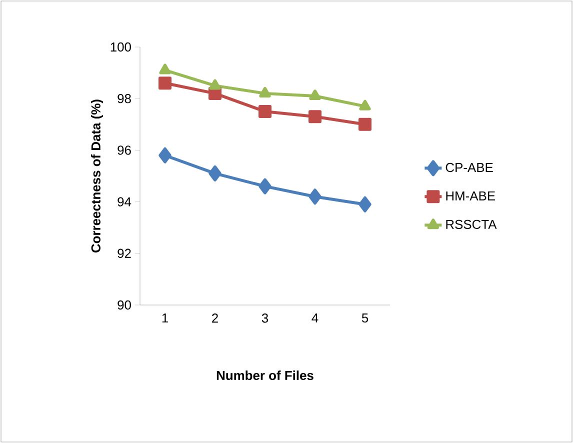 The height and width of the screenshot is (443, 573). I want to click on legend-label: CP-ABE, so click(469, 167).